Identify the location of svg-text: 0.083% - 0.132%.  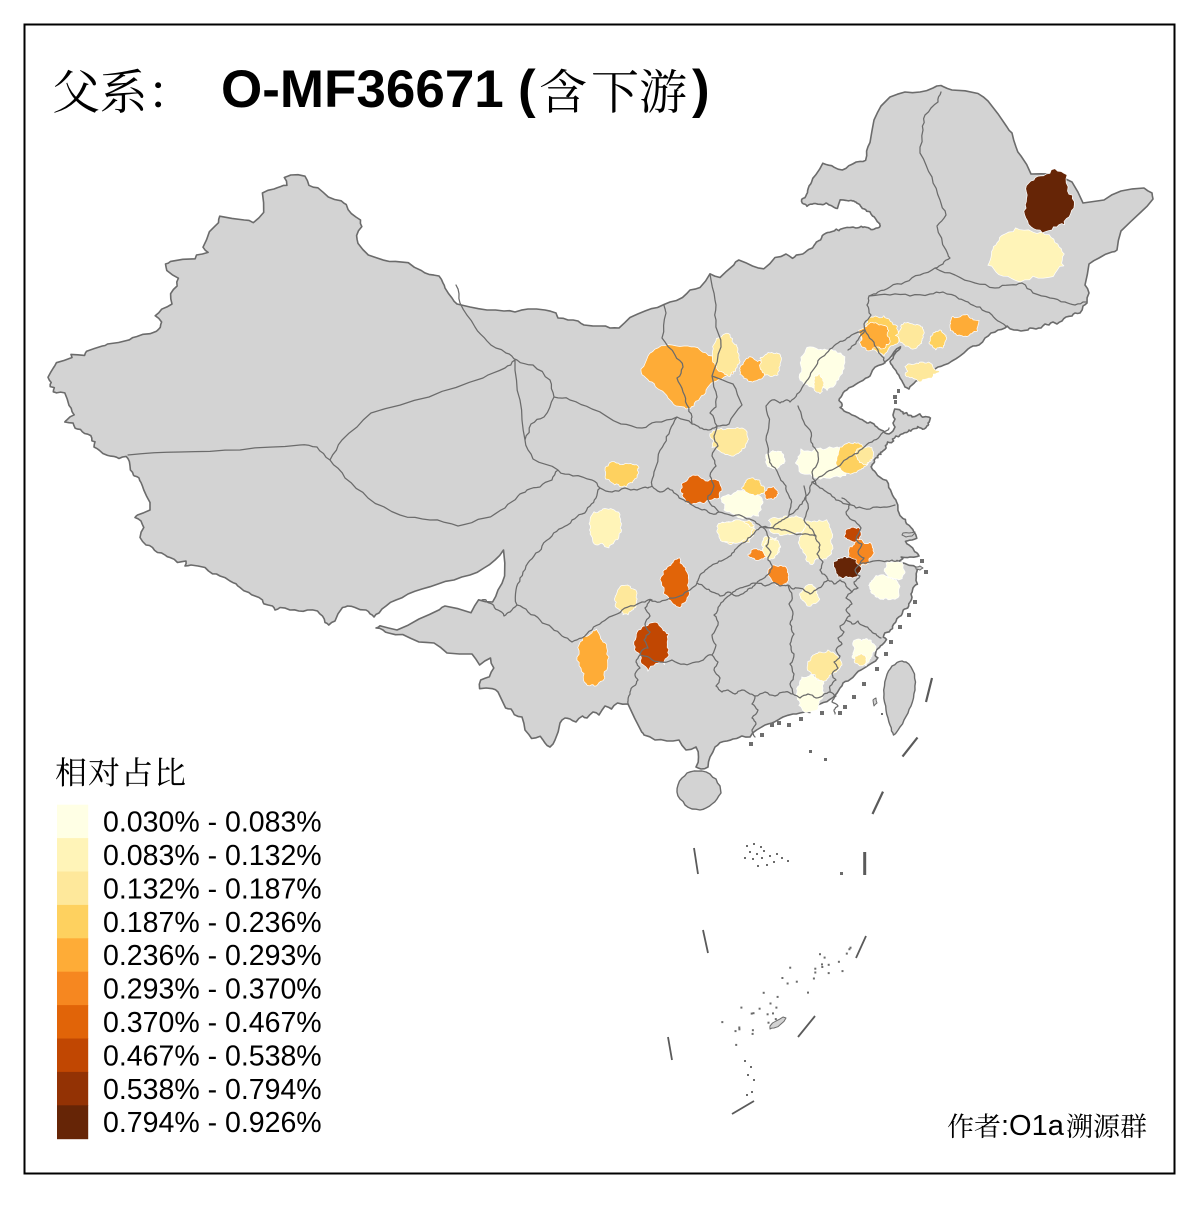
(212, 856).